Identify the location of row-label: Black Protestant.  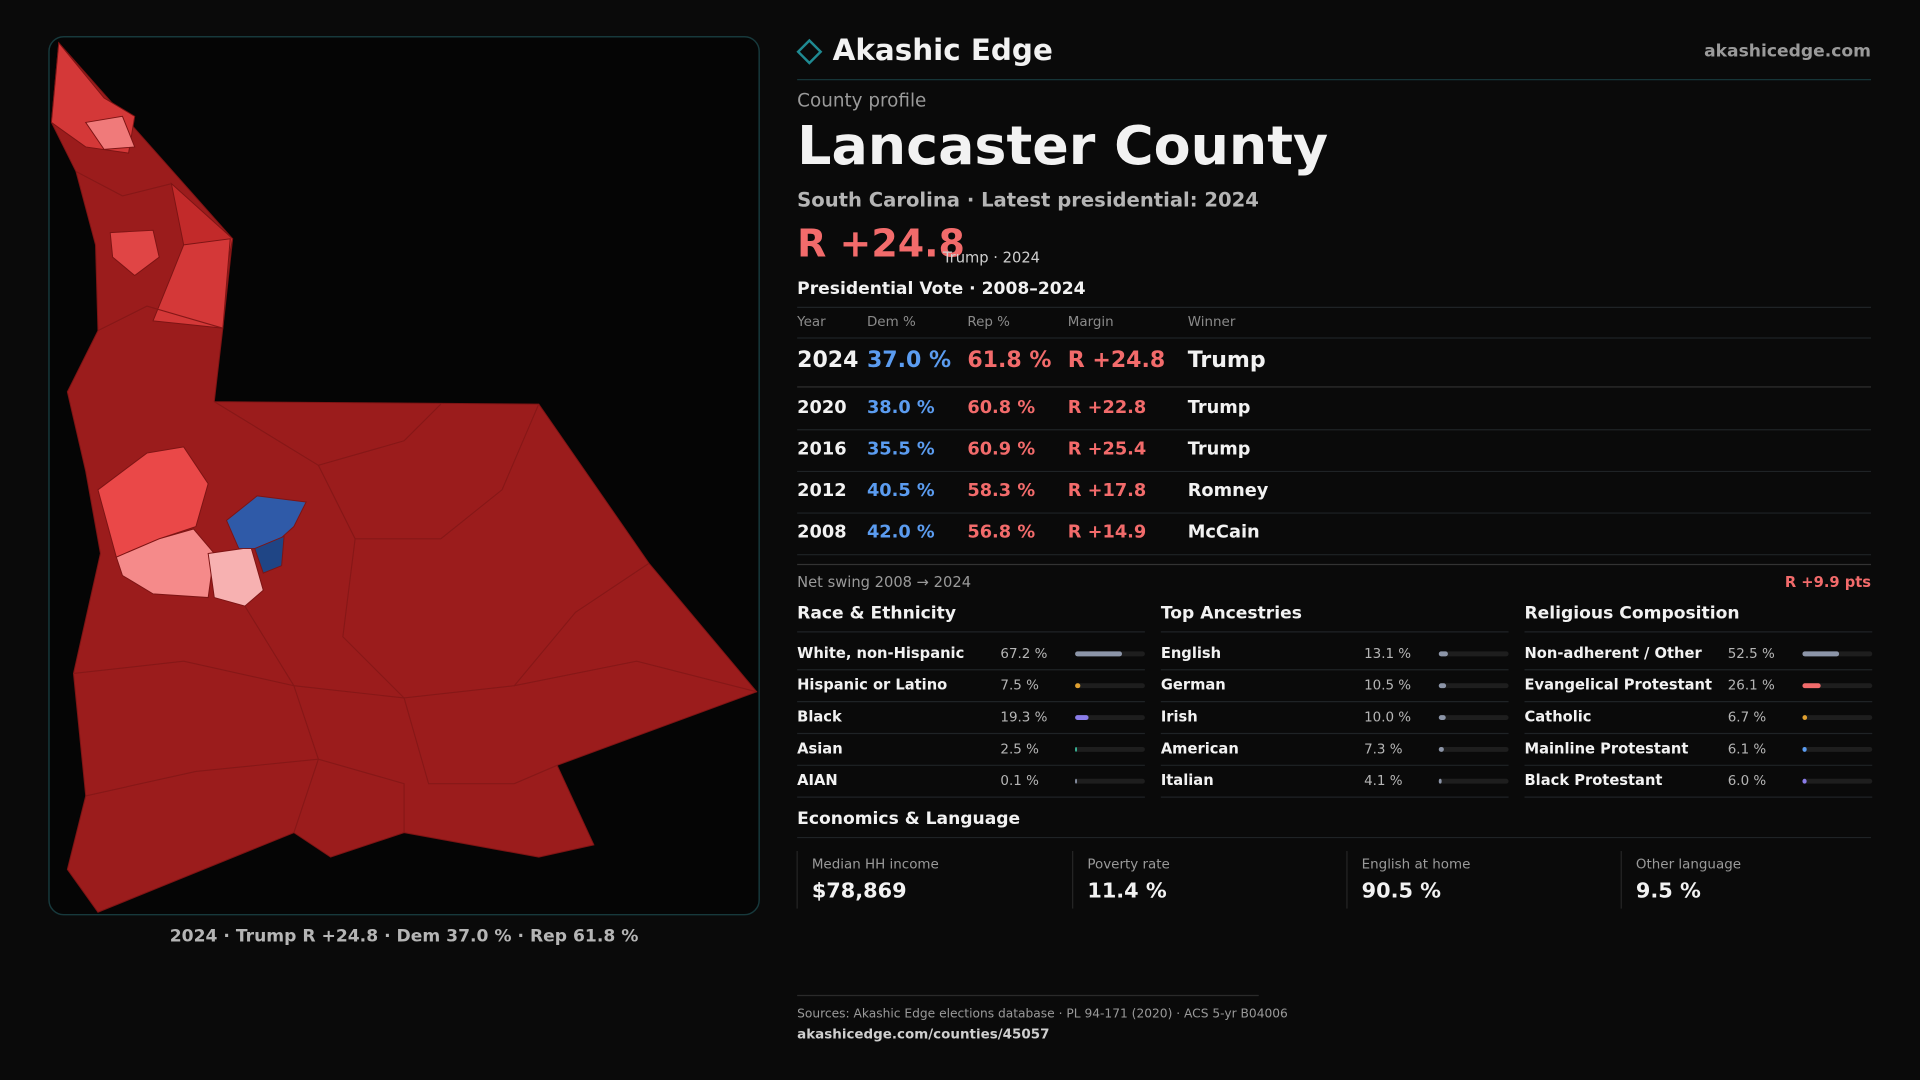
(1593, 780).